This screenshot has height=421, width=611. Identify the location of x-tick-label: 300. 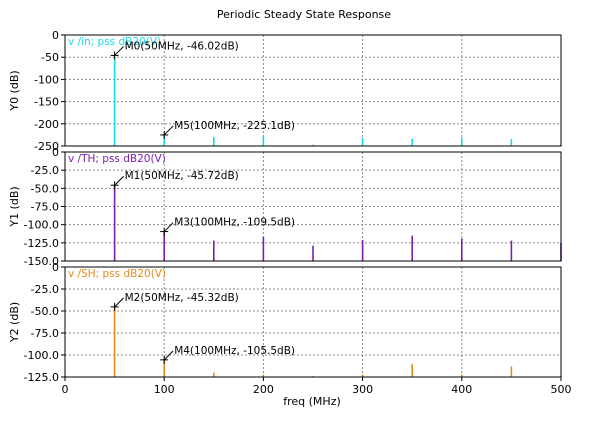
(362, 389).